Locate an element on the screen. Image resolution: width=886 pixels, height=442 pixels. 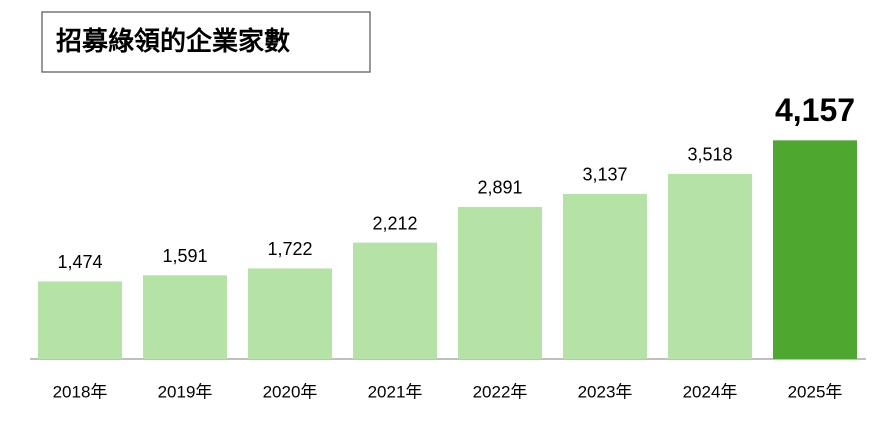
value-label: 1,591 is located at coordinates (184, 256).